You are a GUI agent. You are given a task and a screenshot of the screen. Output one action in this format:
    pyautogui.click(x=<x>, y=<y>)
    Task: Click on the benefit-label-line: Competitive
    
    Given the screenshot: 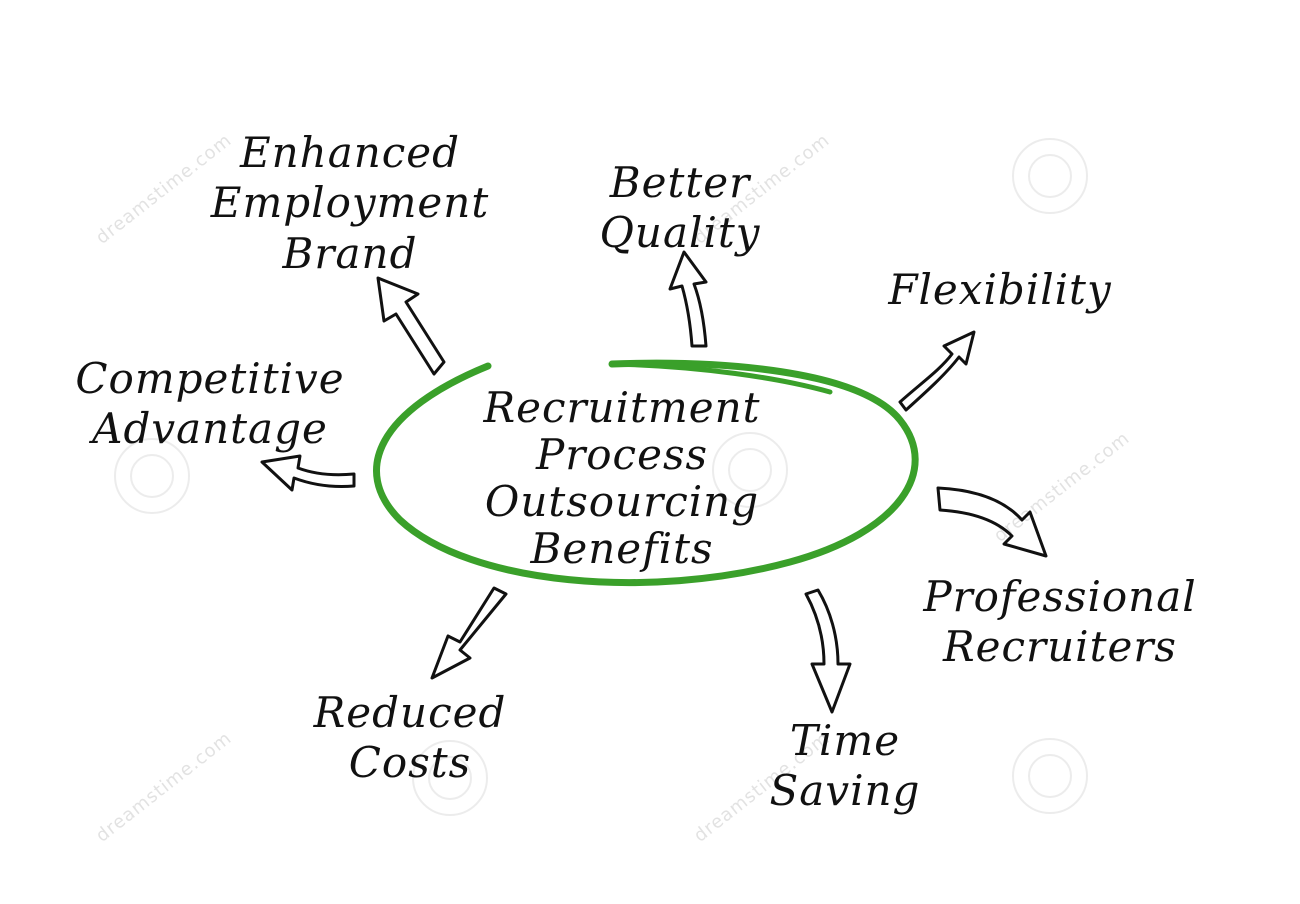 What is the action you would take?
    pyautogui.click(x=210, y=378)
    